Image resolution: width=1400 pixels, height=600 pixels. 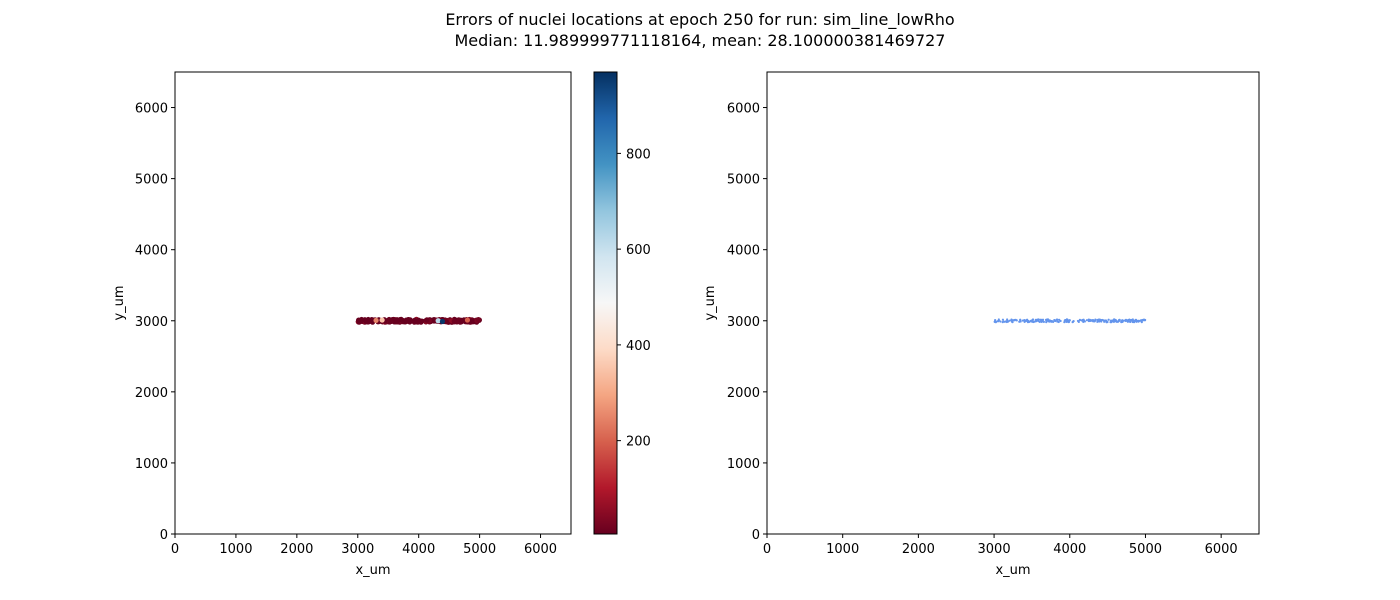 I want to click on left-x-axis-label: x_um, so click(x=372, y=570).